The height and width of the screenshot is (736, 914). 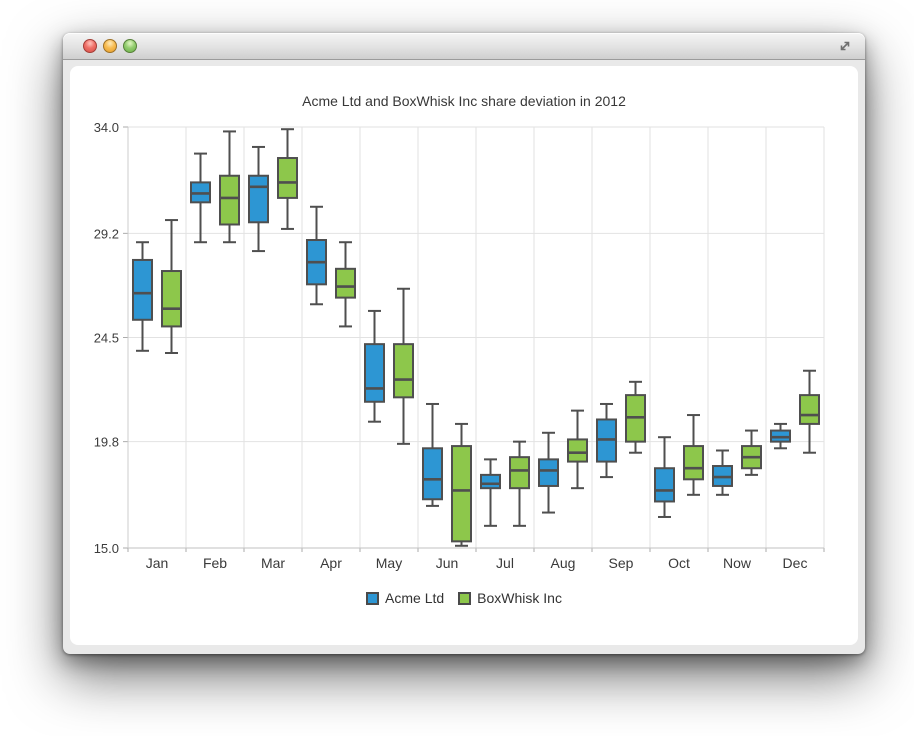 I want to click on window-titlebar, so click(x=464, y=46).